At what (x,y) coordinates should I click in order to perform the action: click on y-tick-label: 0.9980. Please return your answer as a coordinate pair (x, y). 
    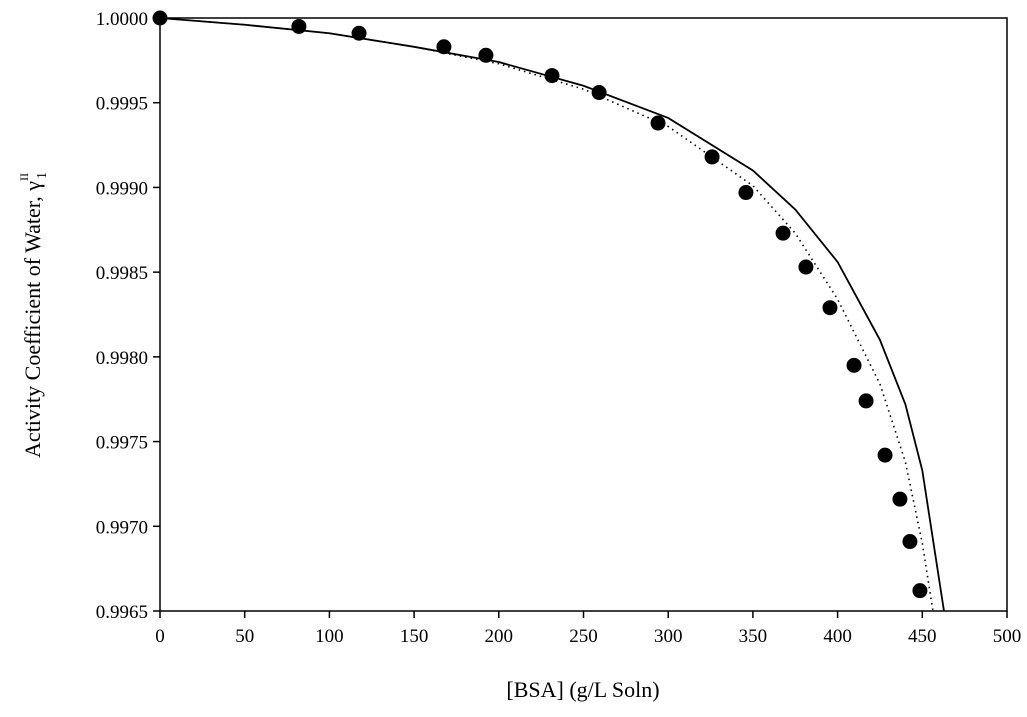
    Looking at the image, I should click on (122, 358).